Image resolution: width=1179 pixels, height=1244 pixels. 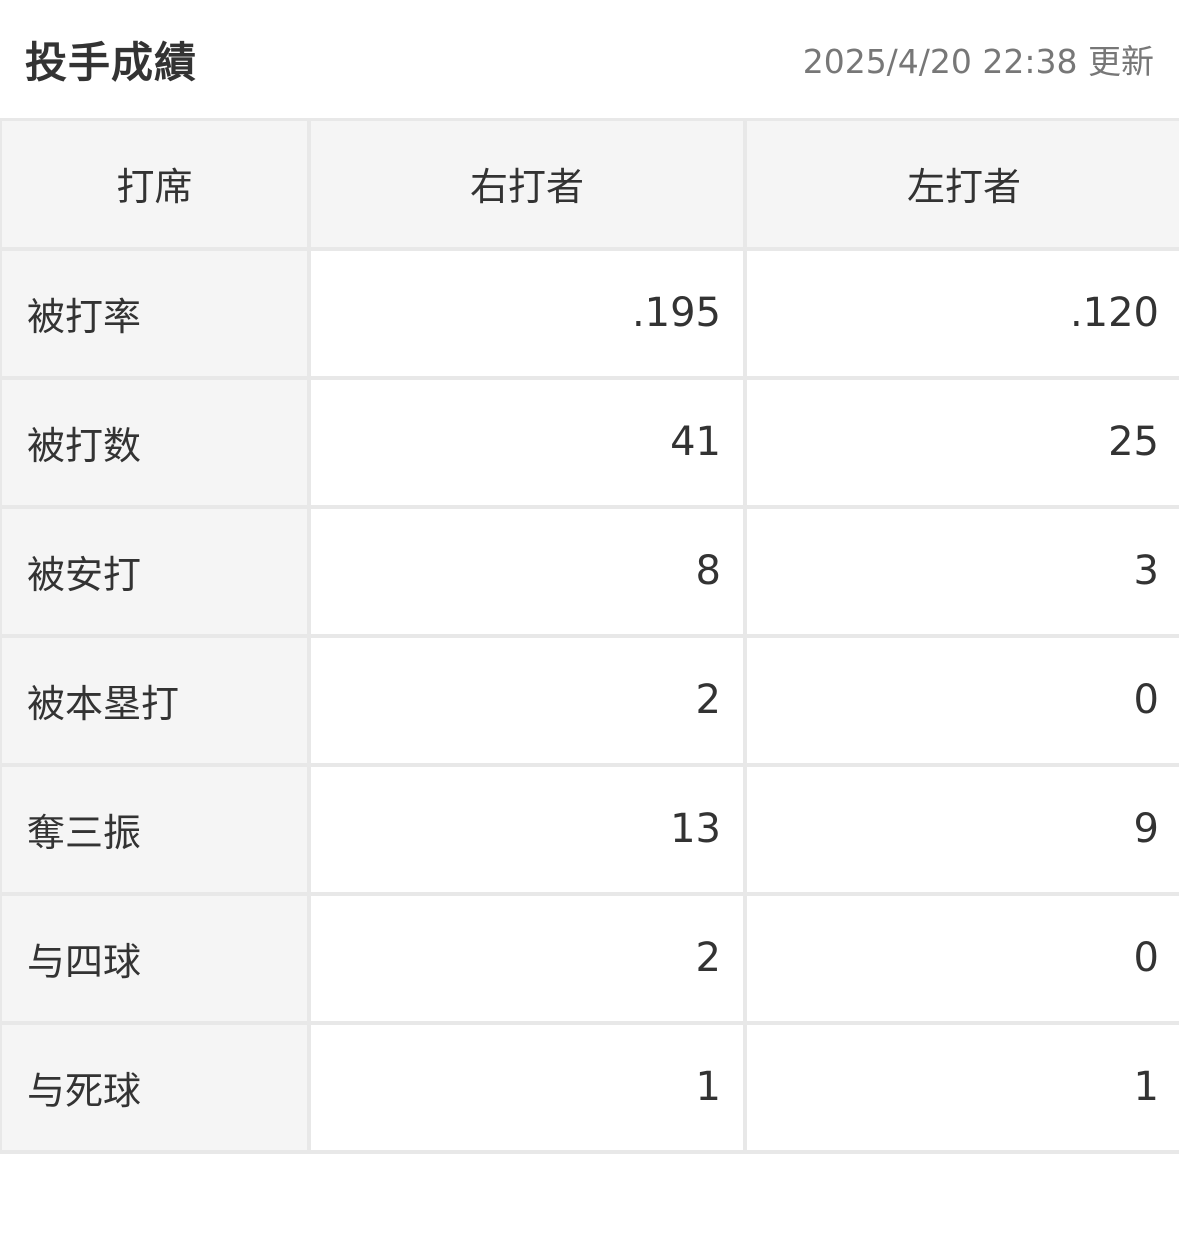 I want to click on left-batter-value: .120, so click(x=961, y=313).